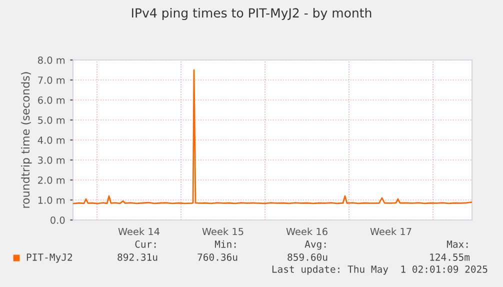 The image size is (503, 287). Describe the element at coordinates (51, 160) in the screenshot. I see `y-tick-label: 3.0 m` at that location.